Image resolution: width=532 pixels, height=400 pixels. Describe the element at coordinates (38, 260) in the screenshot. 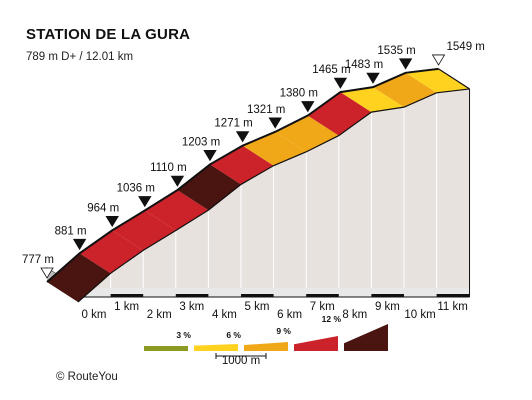

I see `elevation-label-0: 777 m` at that location.